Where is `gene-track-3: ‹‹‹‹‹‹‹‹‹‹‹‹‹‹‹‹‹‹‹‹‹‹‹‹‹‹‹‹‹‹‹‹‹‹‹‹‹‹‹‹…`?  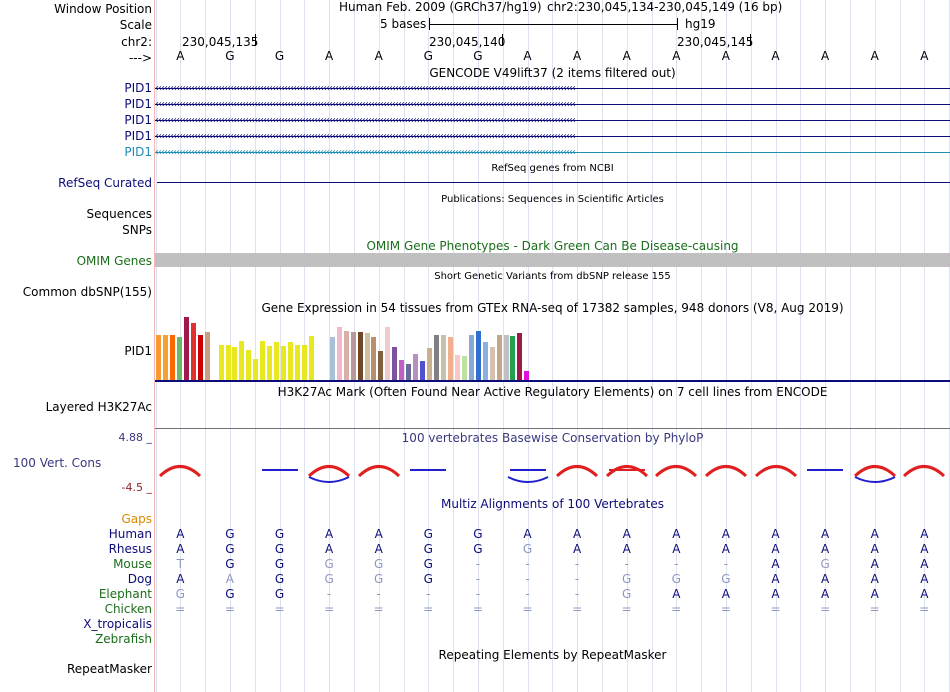
gene-track-3: ‹‹‹‹‹‹‹‹‹‹‹‹‹‹‹‹‹‹‹‹‹‹‹‹‹‹‹‹‹‹‹‹‹‹‹‹‹‹‹‹… is located at coordinates (552, 120).